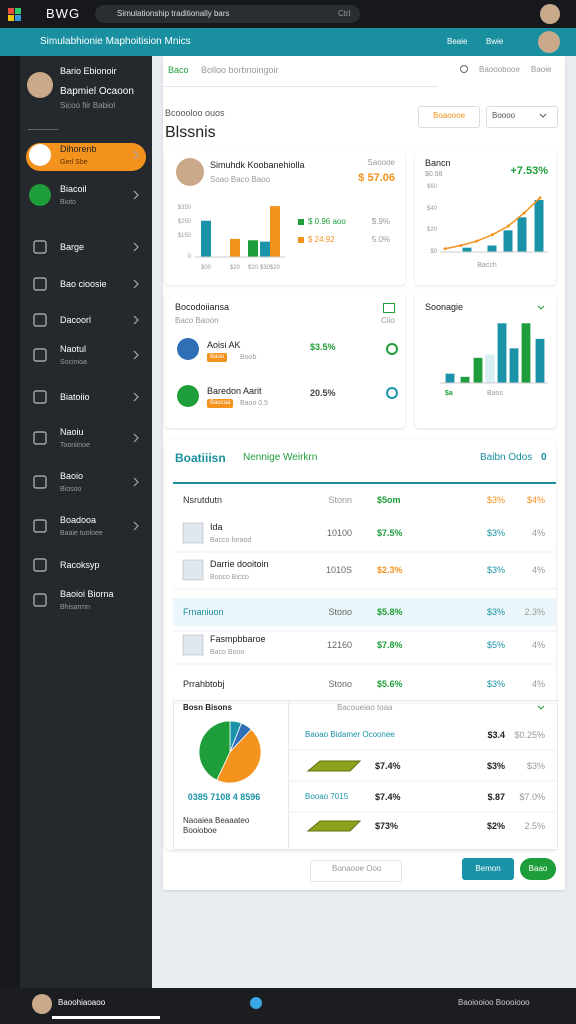 The width and height of the screenshot is (576, 1024). Describe the element at coordinates (344, 13) in the screenshot. I see `shortcut: Ctrl` at that location.